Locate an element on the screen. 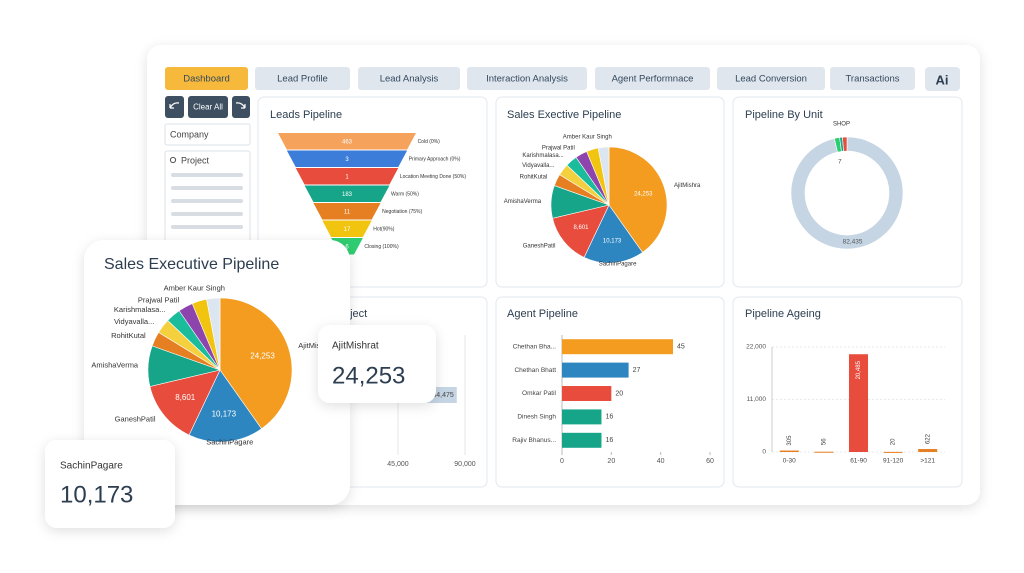 The width and height of the screenshot is (1024, 573). company-filter is located at coordinates (207, 134).